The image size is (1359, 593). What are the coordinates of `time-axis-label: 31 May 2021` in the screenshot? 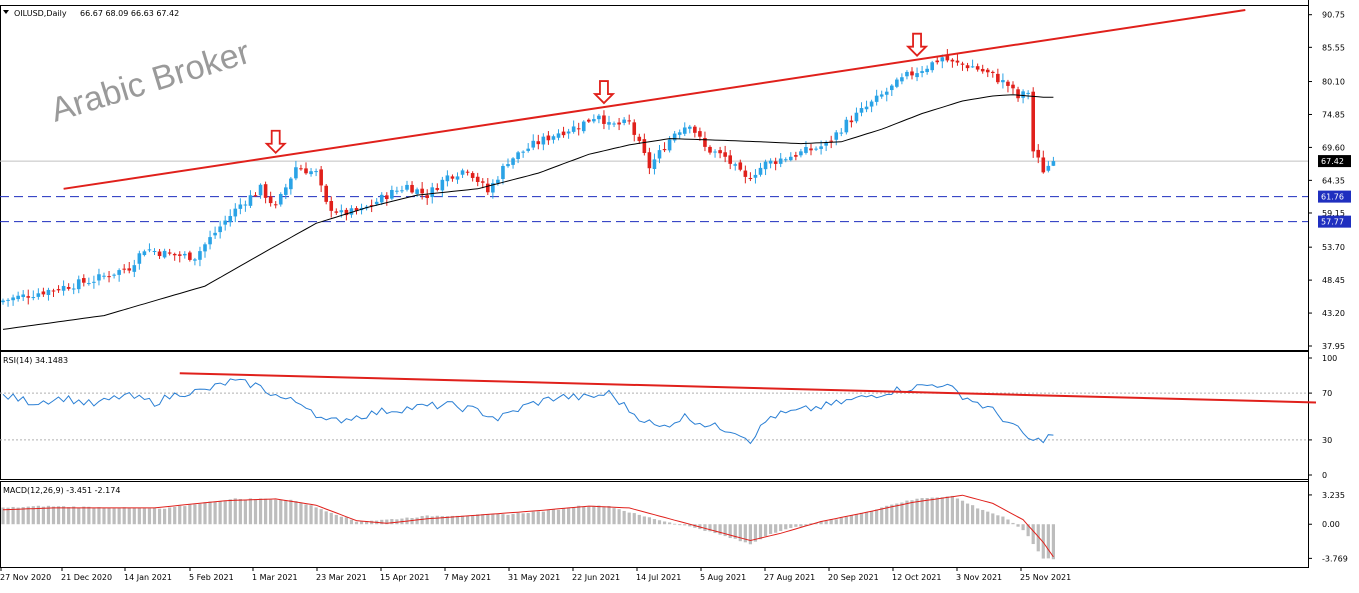 It's located at (534, 577).